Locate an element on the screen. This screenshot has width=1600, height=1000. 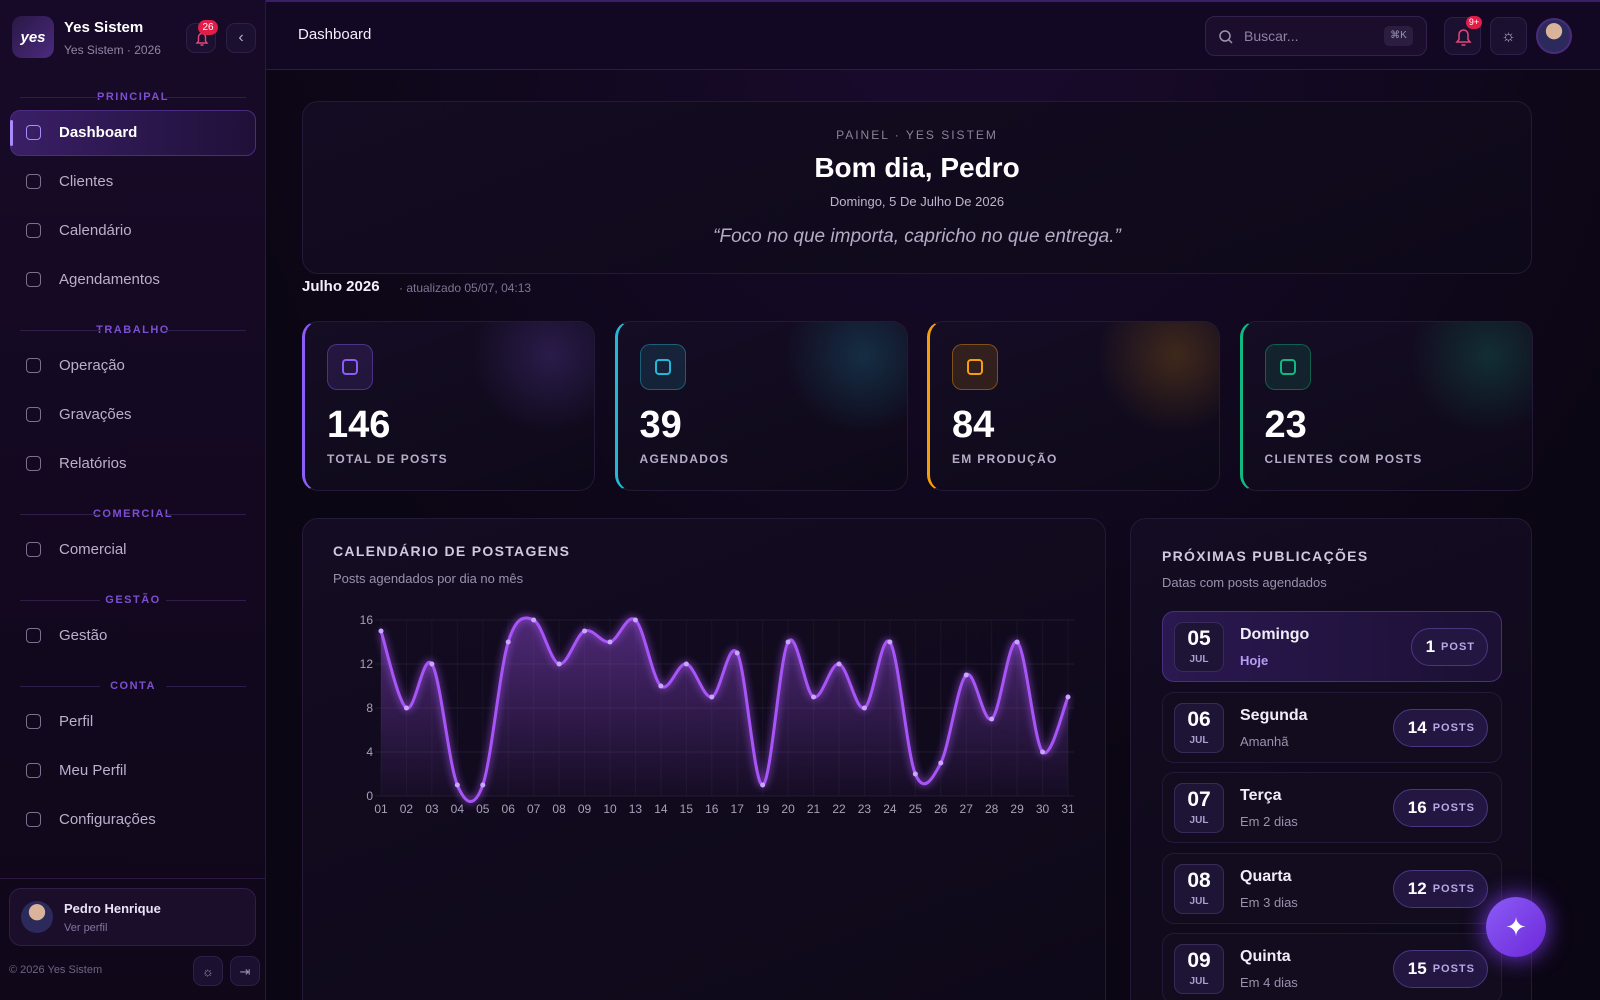
x-tick-label: 06 is located at coordinates (509, 809).